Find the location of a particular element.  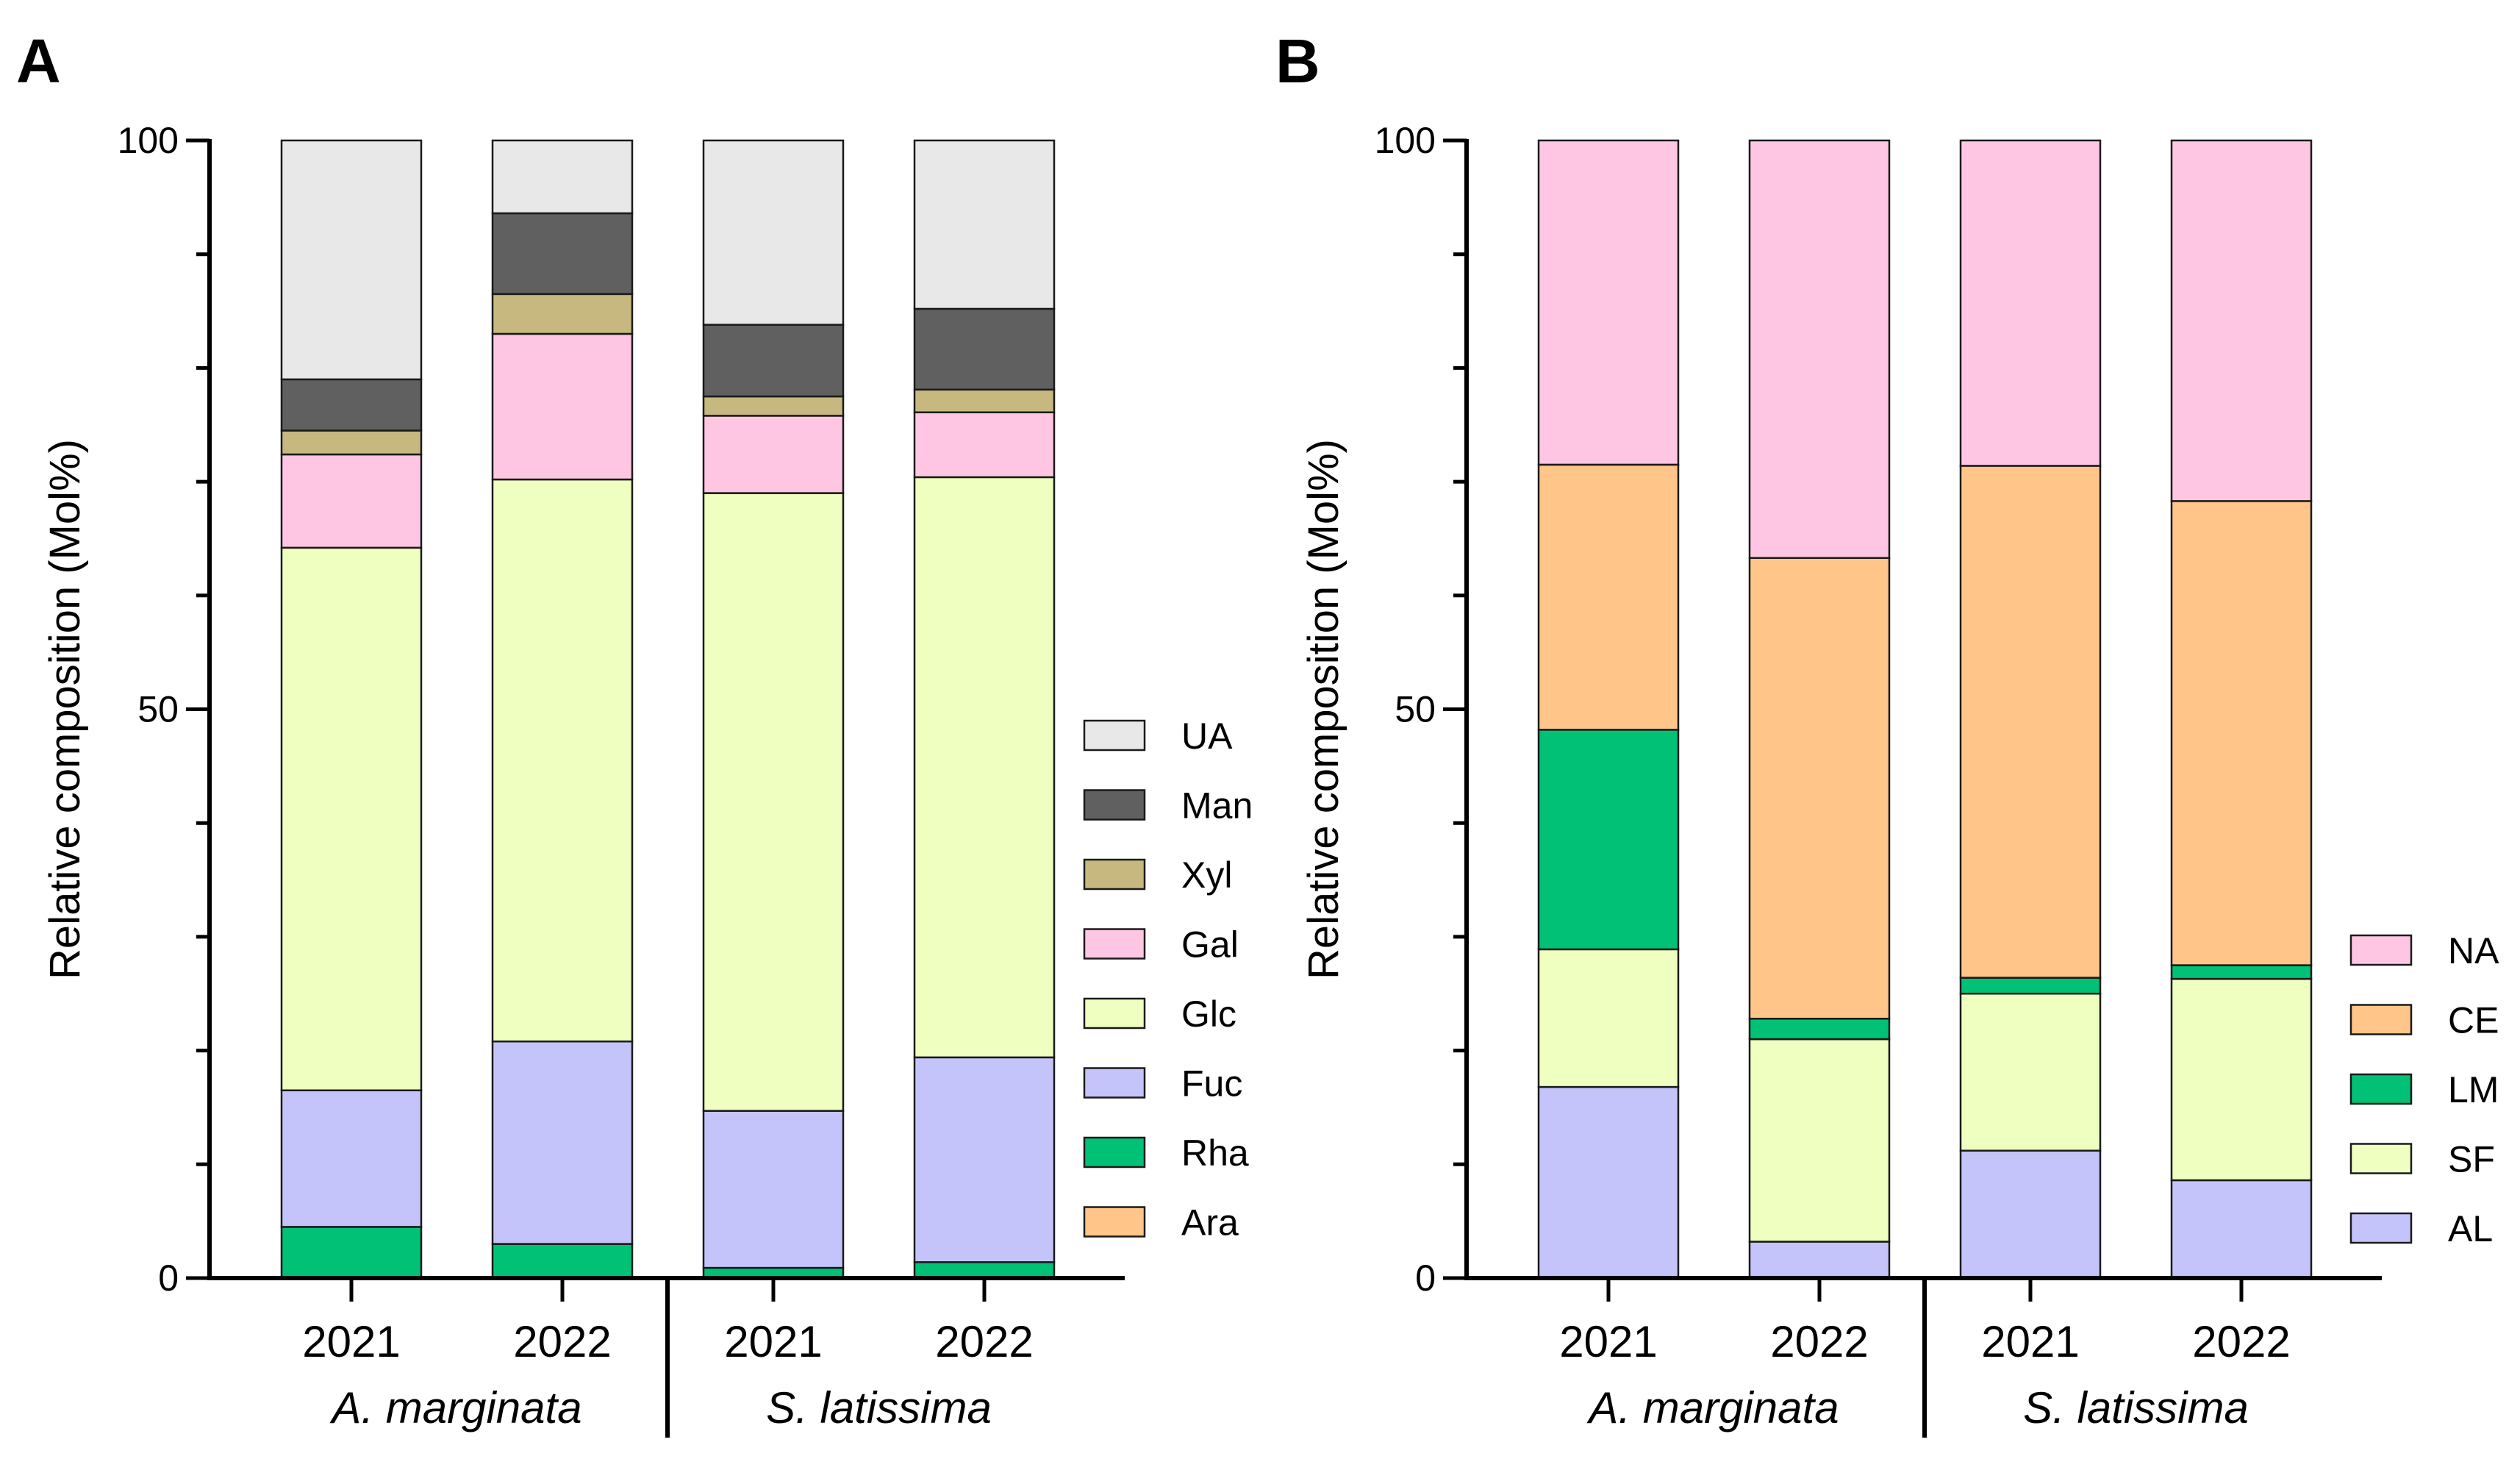

panel-a-letter: A is located at coordinates (38, 61).